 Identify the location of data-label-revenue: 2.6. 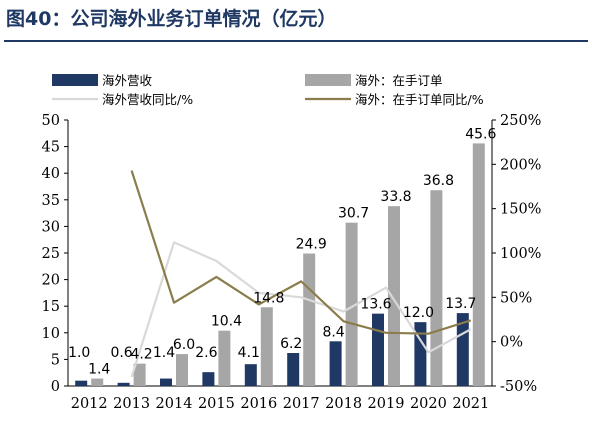
(206, 353).